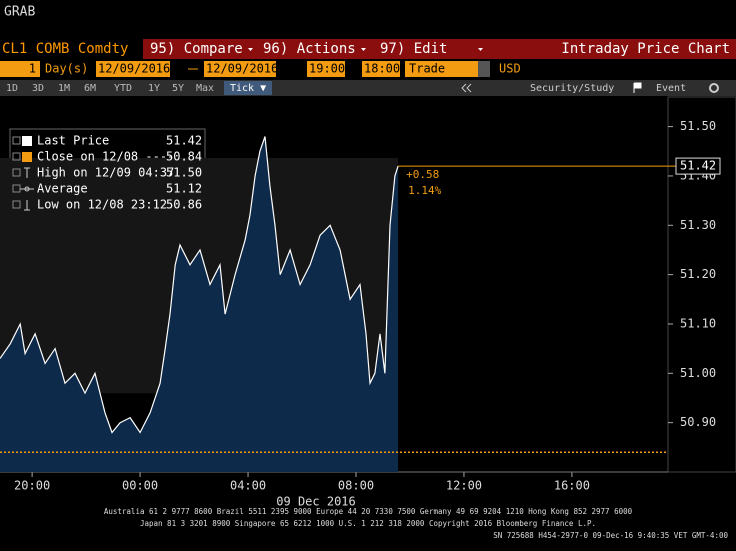 The image size is (736, 551). Describe the element at coordinates (123, 88) in the screenshot. I see `range-button: YTD` at that location.